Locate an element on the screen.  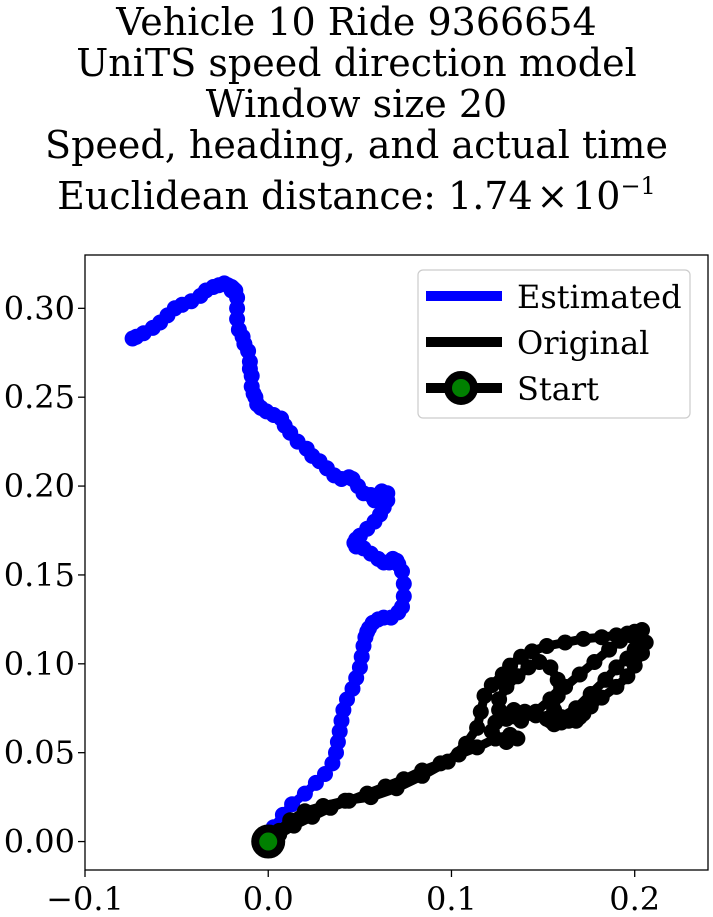
legend-box is located at coordinates (554, 344).